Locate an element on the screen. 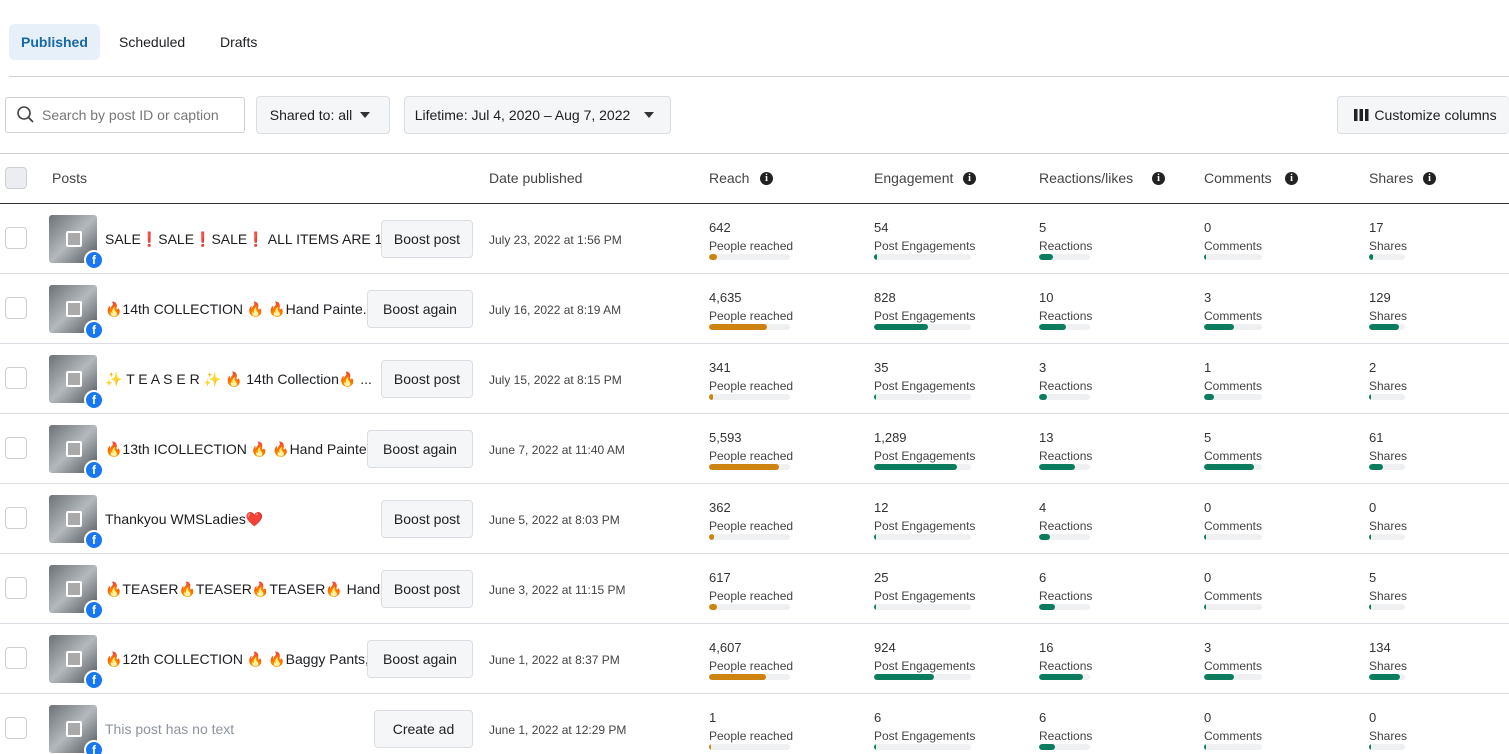  post-caption: This post has no text is located at coordinates (170, 729).